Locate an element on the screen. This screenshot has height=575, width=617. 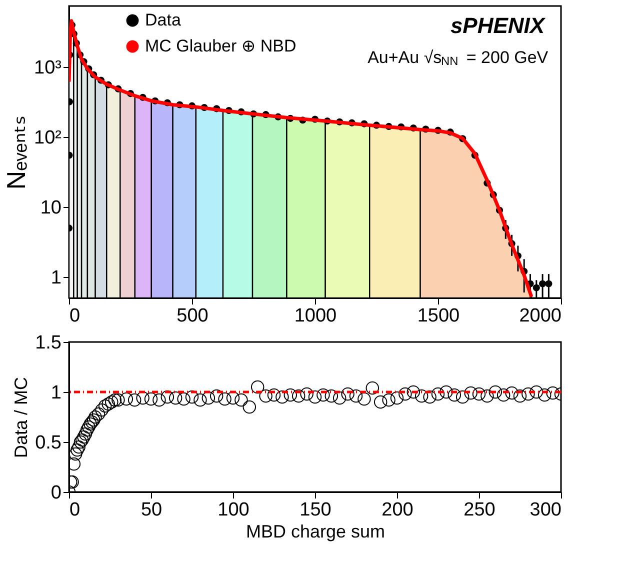
y-tick-label: 0.5 is located at coordinates (48, 443).